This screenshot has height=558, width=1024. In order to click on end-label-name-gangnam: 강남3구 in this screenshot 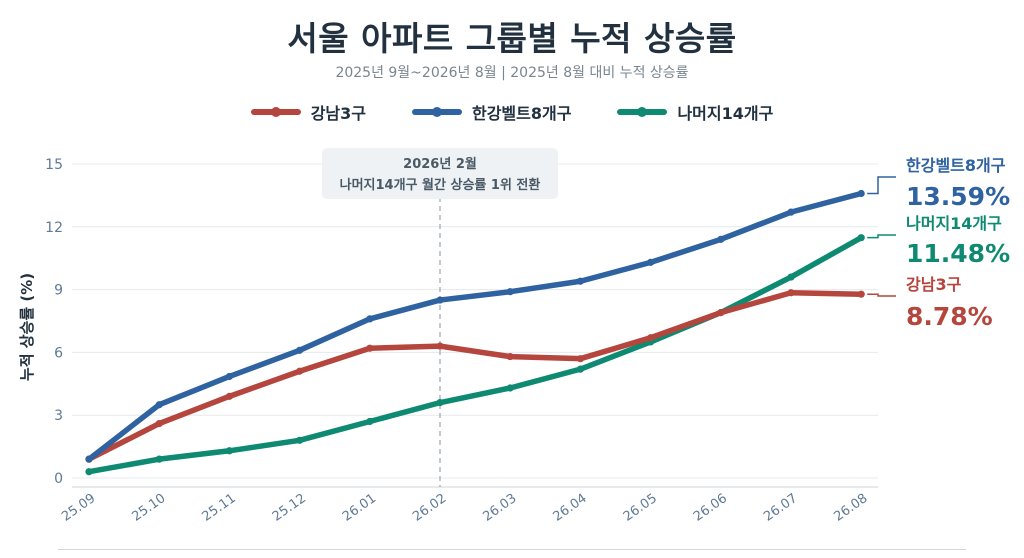, I will do `click(934, 284)`.